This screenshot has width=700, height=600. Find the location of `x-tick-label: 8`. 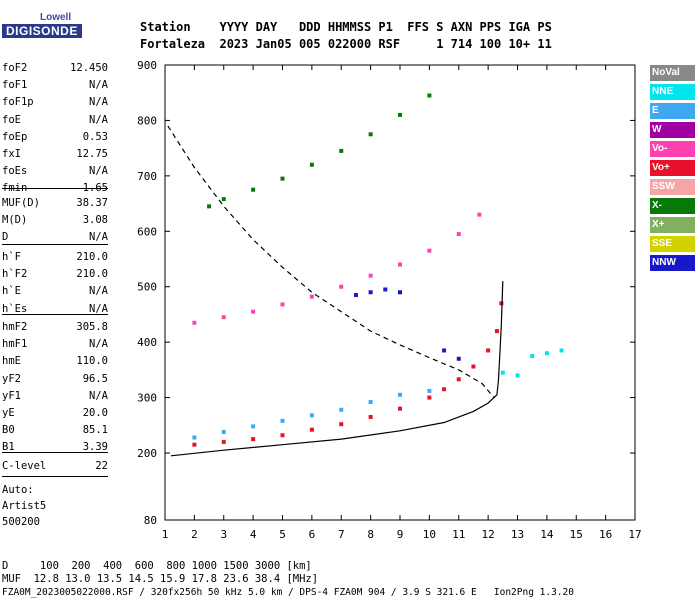

x-tick-label: 8 is located at coordinates (370, 534).